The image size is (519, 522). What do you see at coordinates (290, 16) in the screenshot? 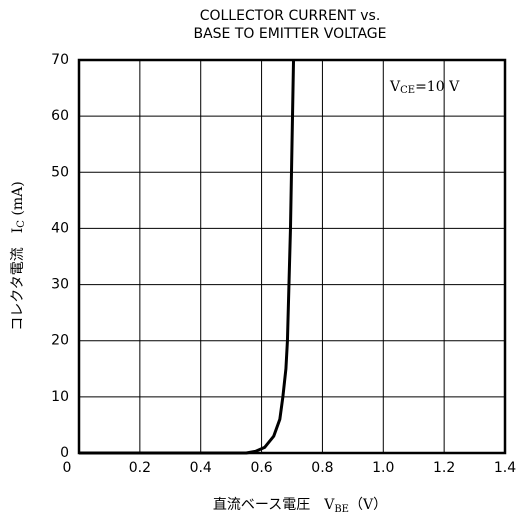
I see `chart-title: COLLECTOR CURRENT vs.` at bounding box center [290, 16].